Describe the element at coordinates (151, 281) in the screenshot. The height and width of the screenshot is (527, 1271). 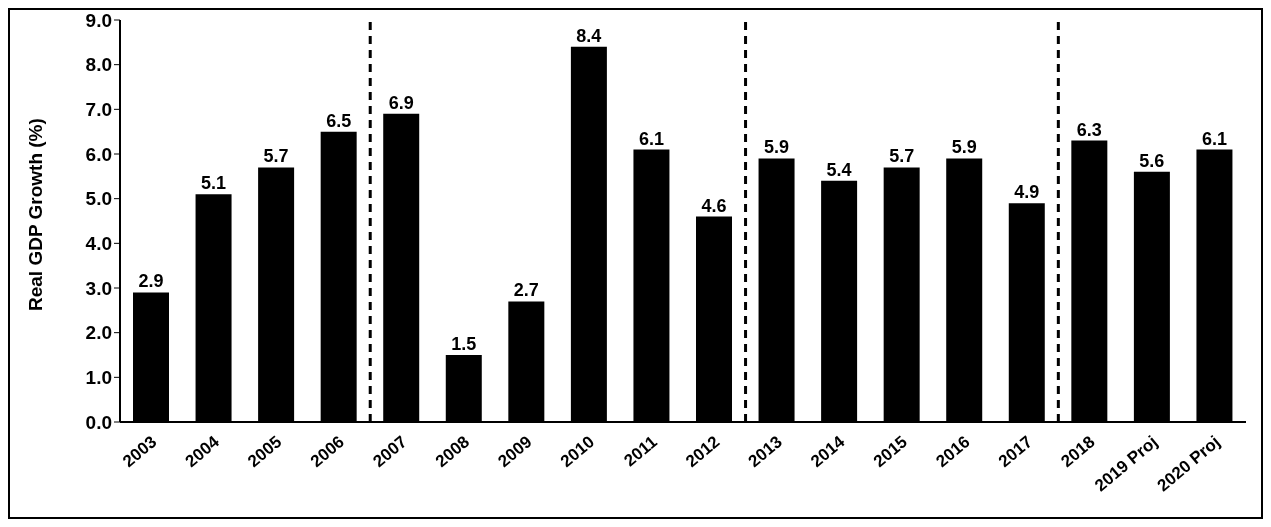
I see `data-label: 2.9` at that location.